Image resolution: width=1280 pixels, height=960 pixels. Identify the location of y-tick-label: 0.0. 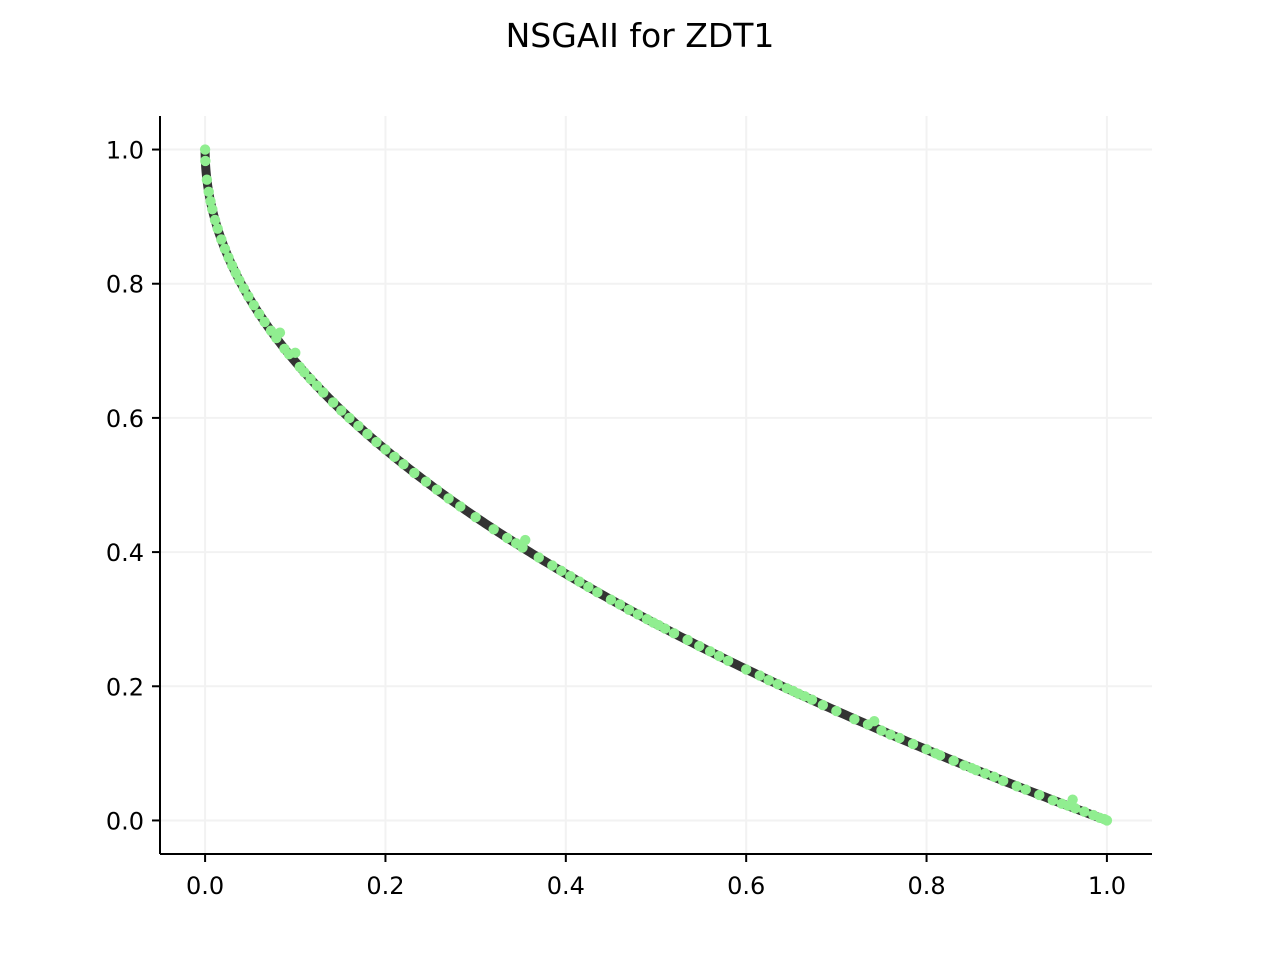
(125, 821).